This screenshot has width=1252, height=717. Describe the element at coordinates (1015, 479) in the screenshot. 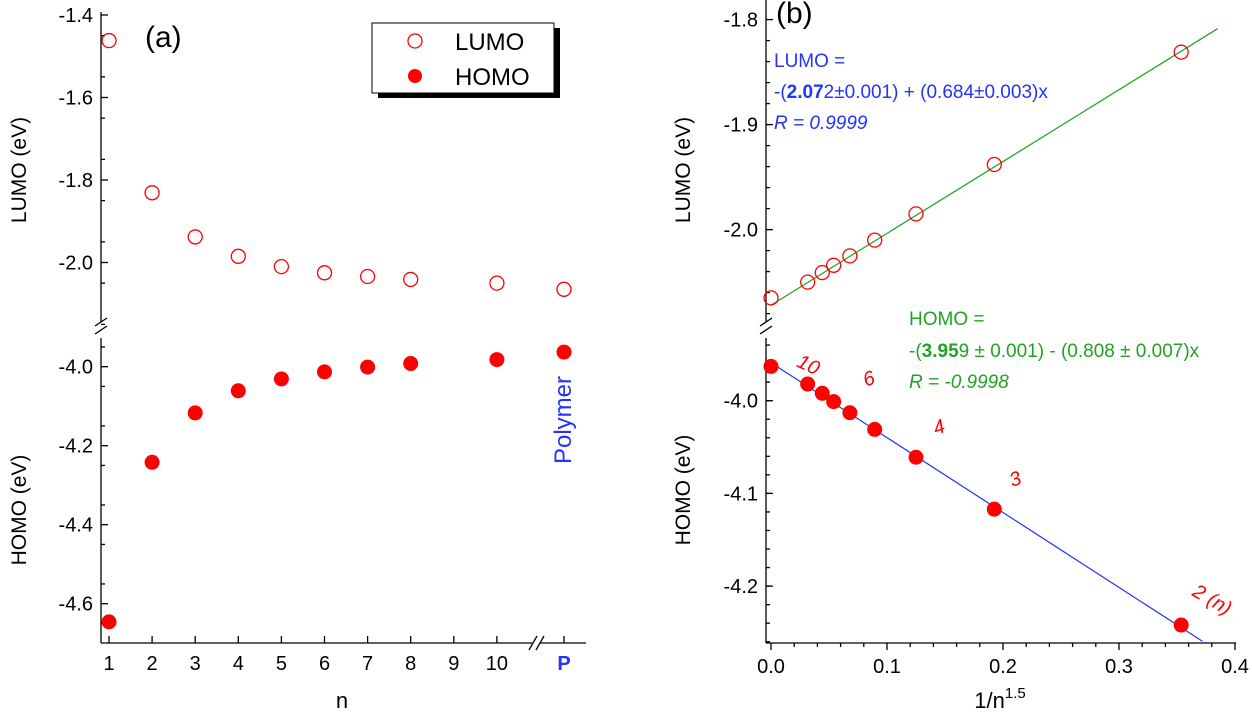

I see `n-label: 3` at that location.